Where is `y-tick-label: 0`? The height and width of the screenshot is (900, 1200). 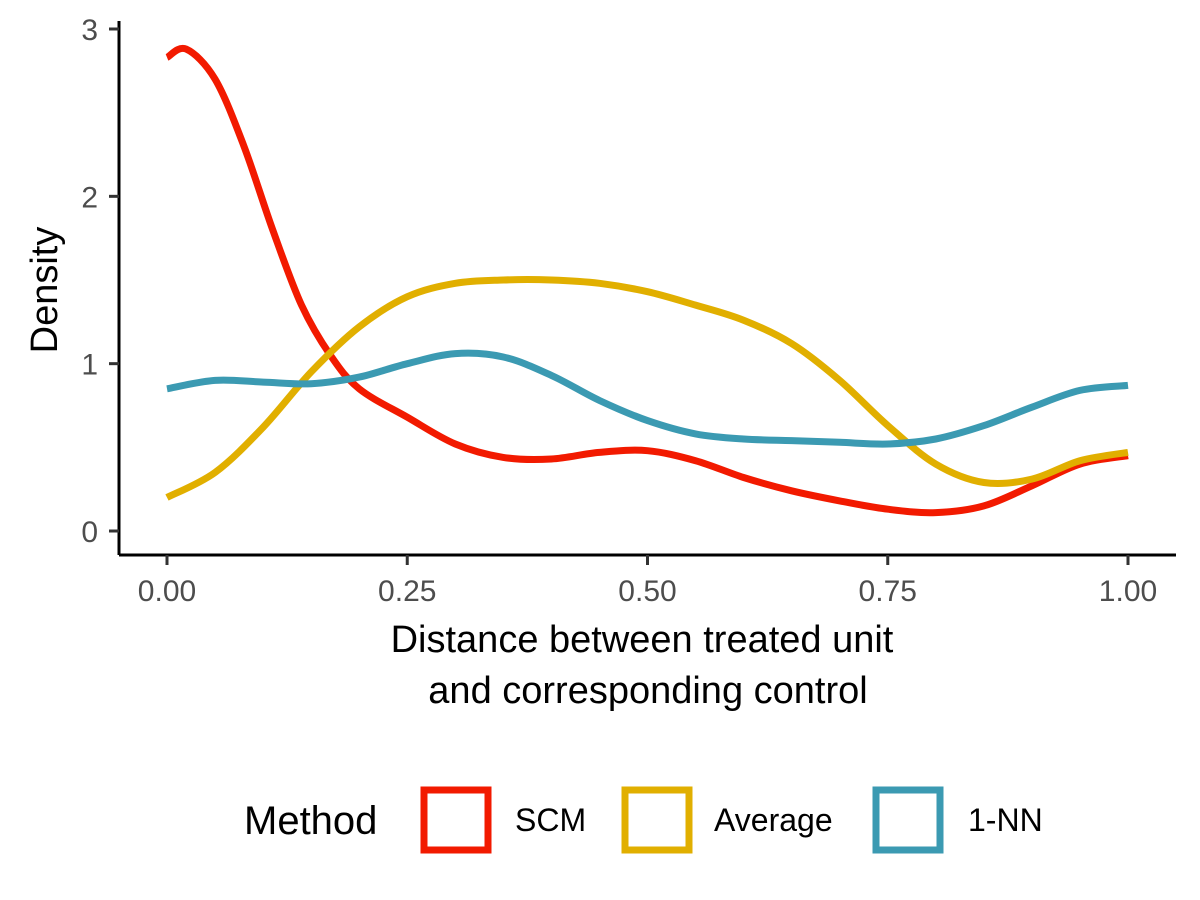 y-tick-label: 0 is located at coordinates (89, 532).